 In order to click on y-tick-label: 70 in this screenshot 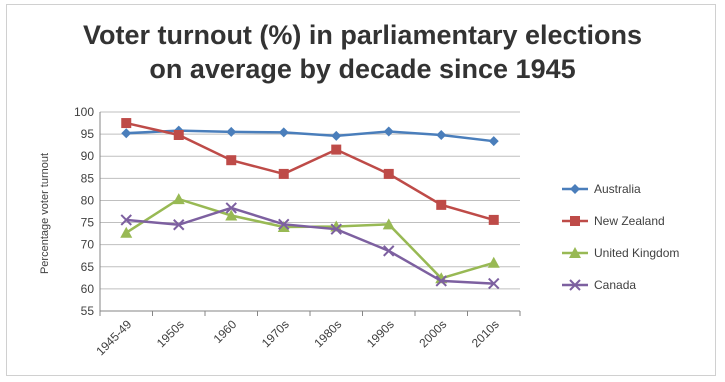, I will do `click(88, 245)`.